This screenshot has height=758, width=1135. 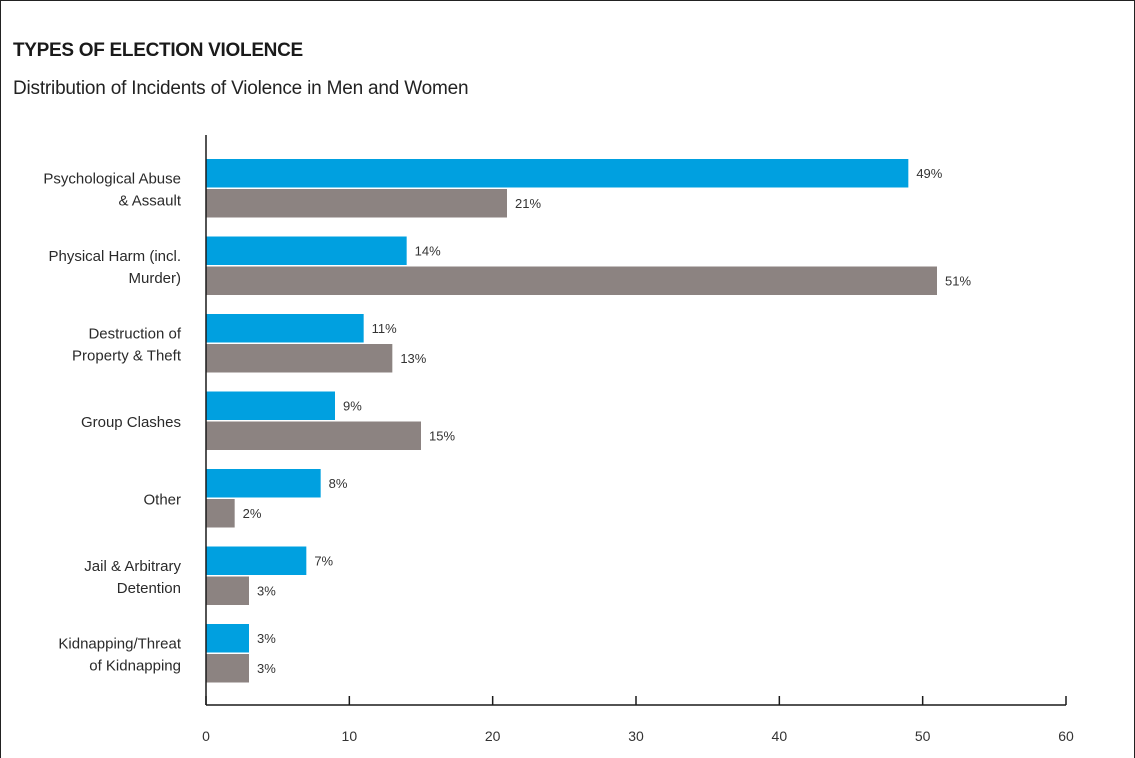 What do you see at coordinates (323, 561) in the screenshot?
I see `data-label-1-6: 7%` at bounding box center [323, 561].